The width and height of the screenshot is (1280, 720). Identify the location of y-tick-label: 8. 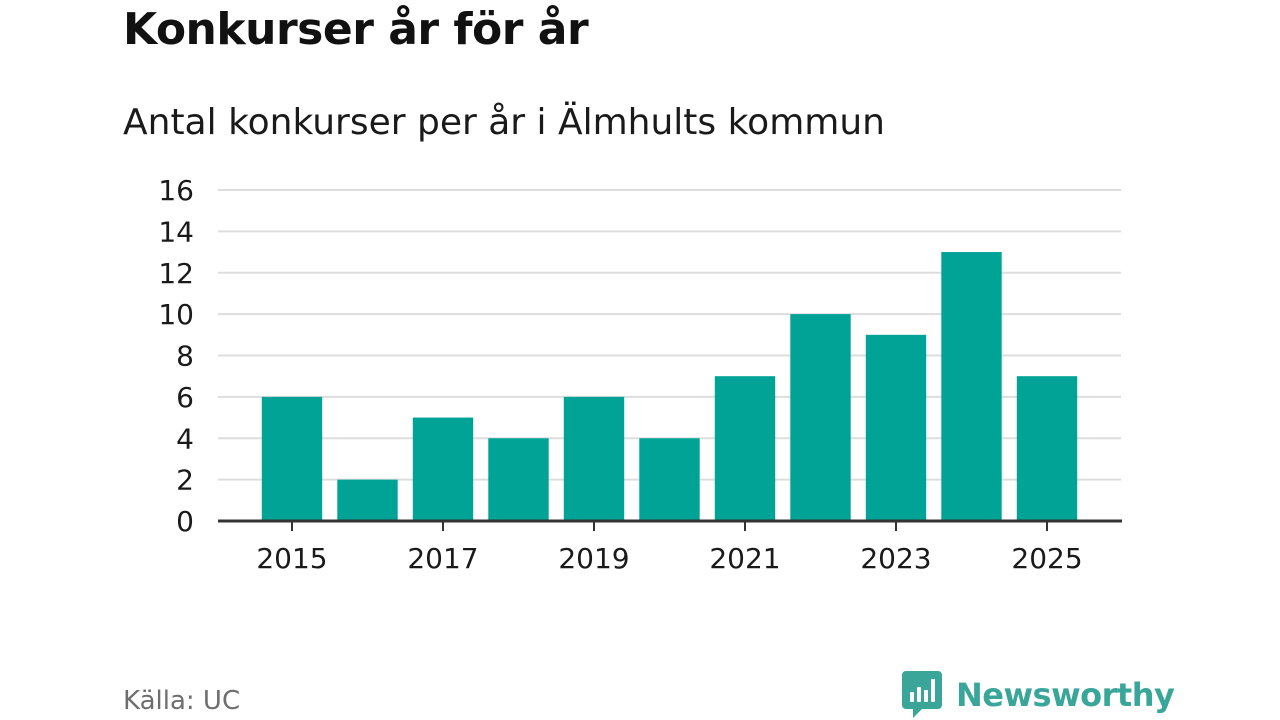
(185, 356).